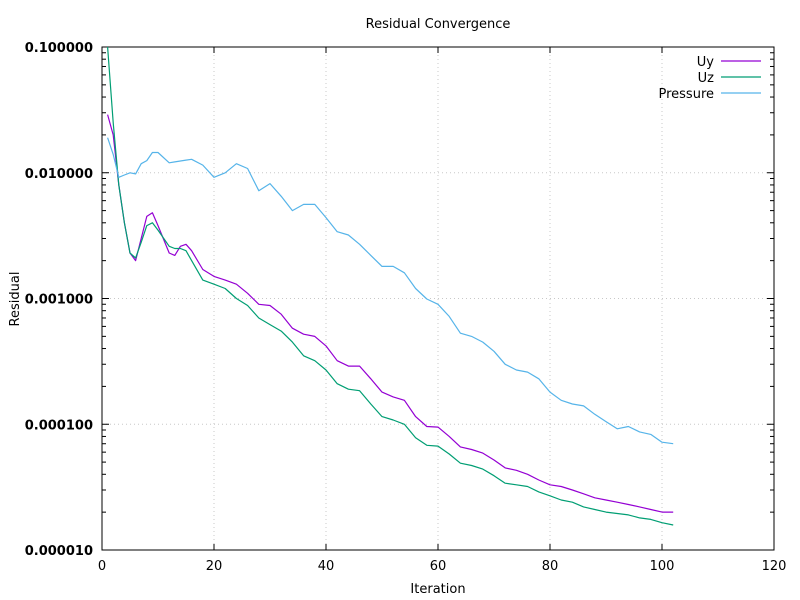 The width and height of the screenshot is (800, 600). What do you see at coordinates (774, 566) in the screenshot?
I see `x-tick-label: 120` at bounding box center [774, 566].